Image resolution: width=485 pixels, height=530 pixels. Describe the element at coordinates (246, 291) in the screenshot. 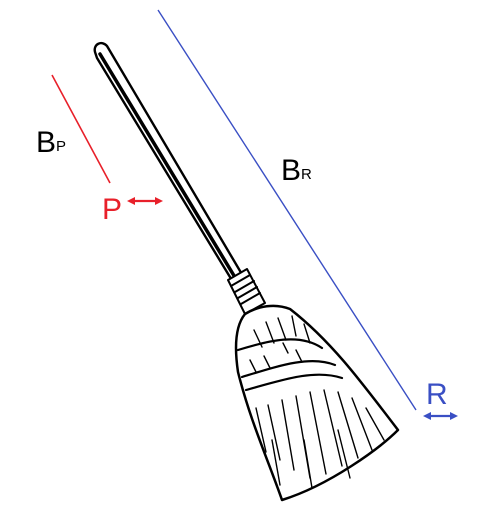

I see `broom-binding` at that location.